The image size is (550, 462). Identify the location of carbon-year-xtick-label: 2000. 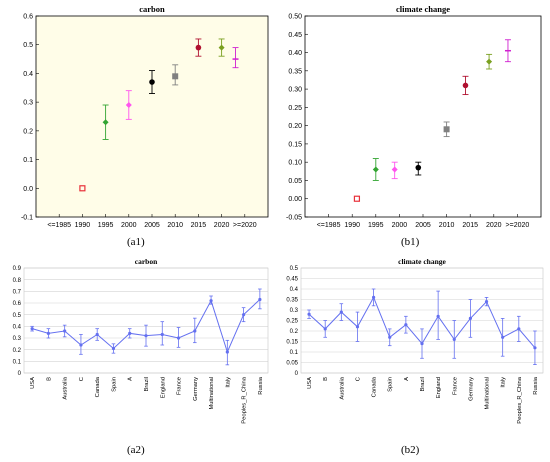
(129, 225).